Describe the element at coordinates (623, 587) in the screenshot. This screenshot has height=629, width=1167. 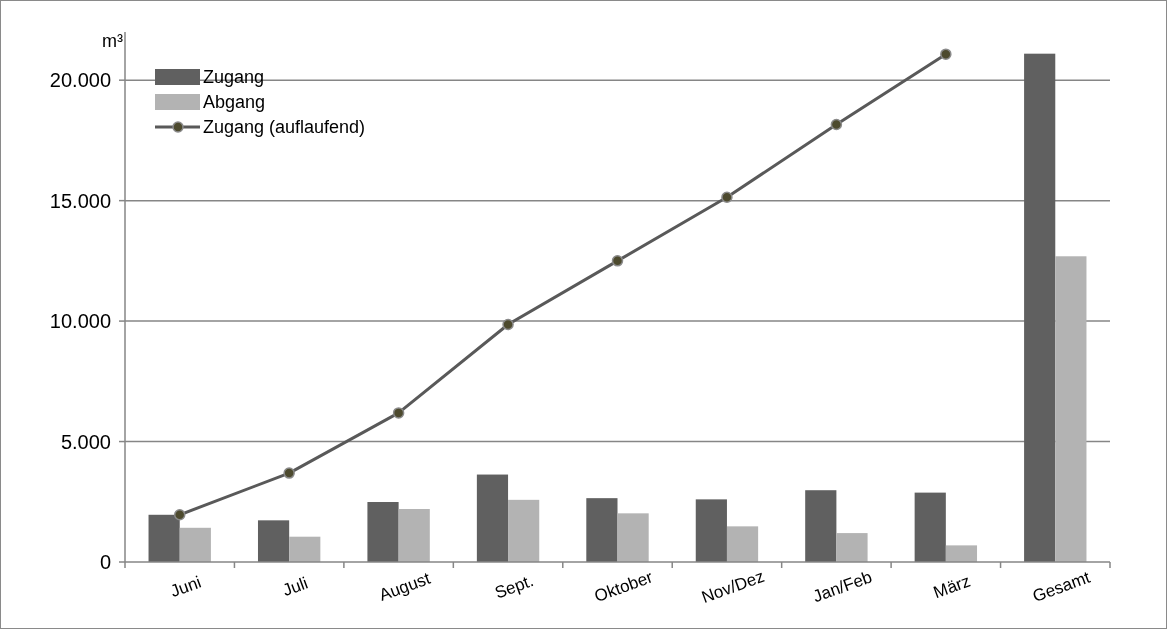
I see `x-tick-label: Oktober` at that location.